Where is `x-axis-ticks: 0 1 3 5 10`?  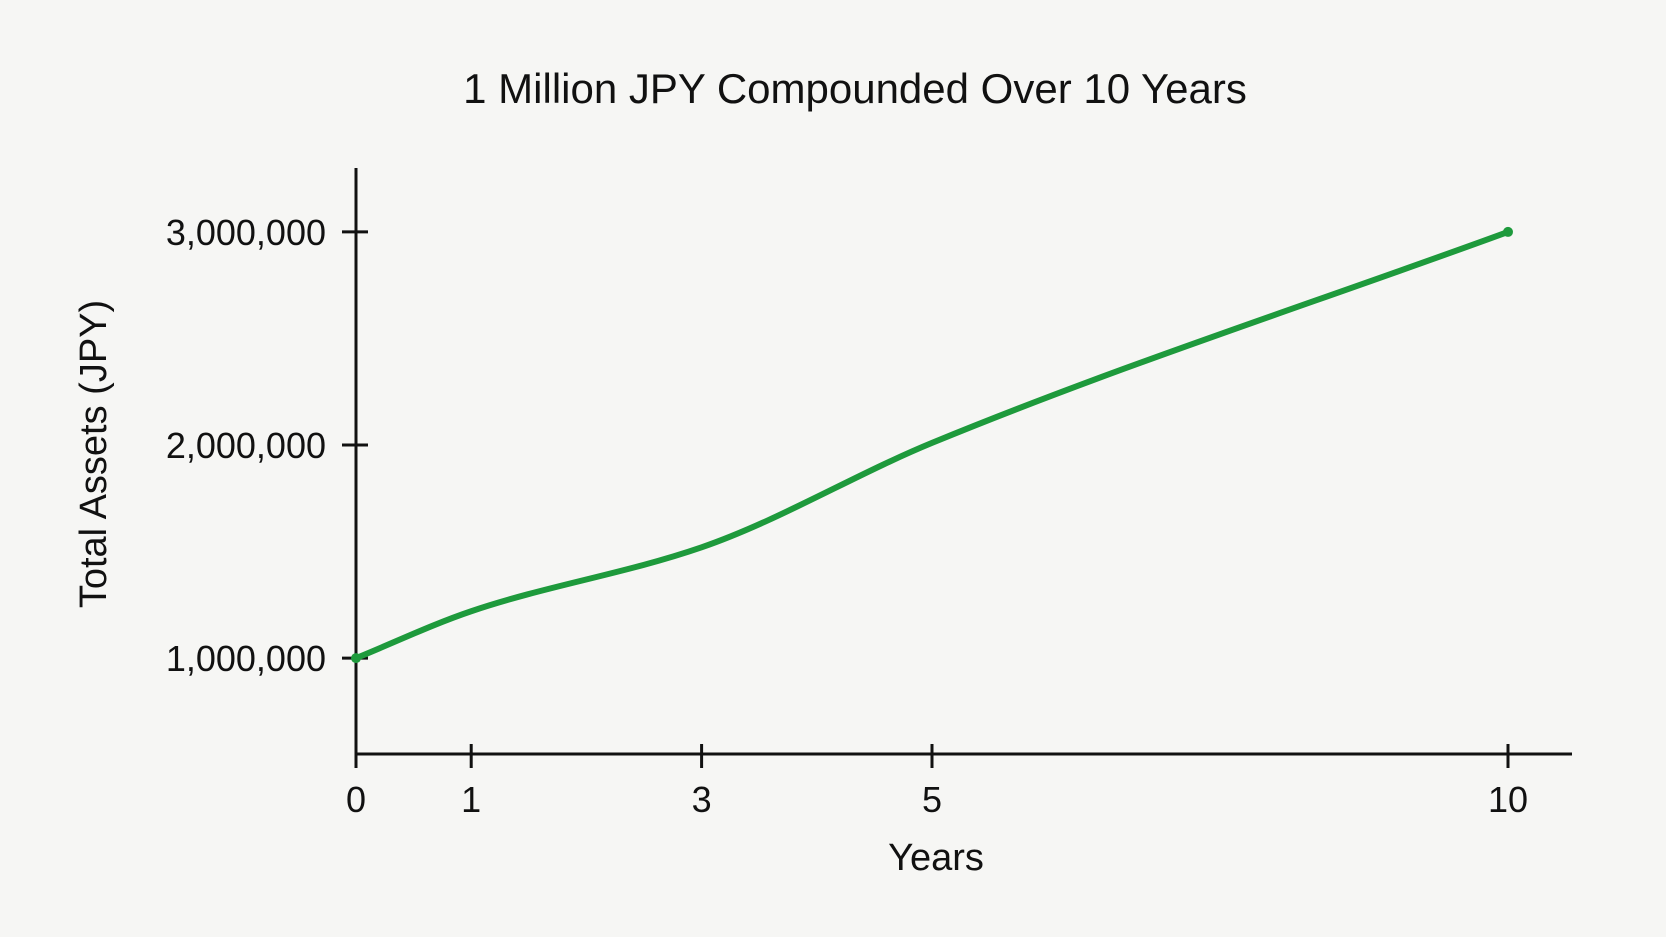
x-axis-ticks: 0 1 3 5 10 is located at coordinates (937, 782).